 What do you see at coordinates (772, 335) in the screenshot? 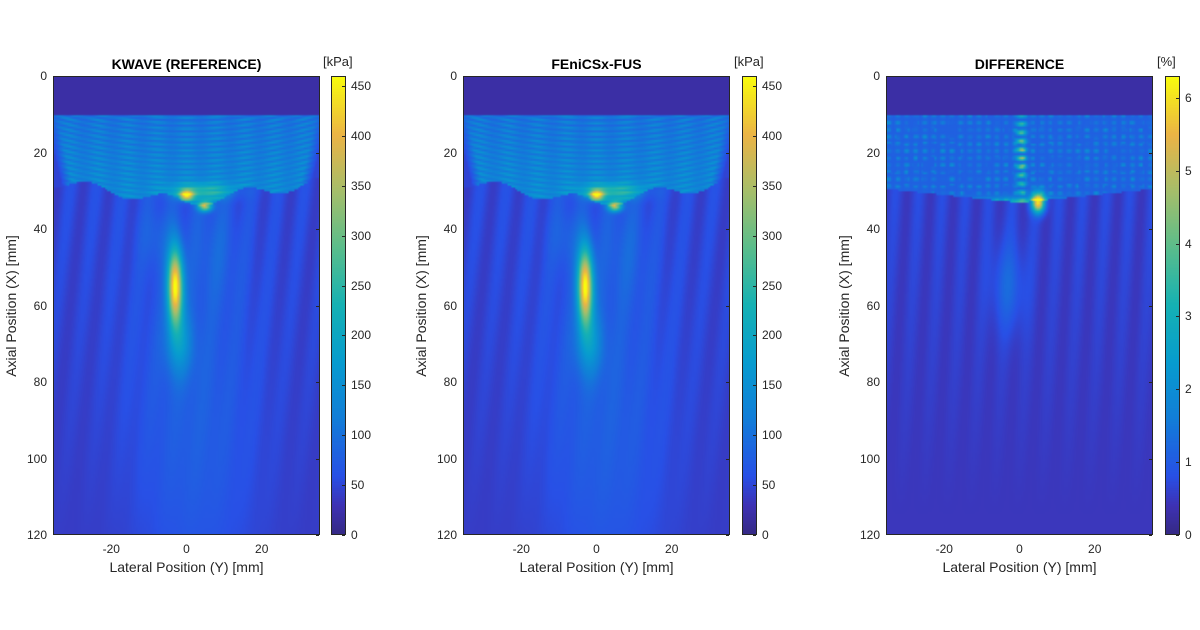
I see `colorbar-tick-label: 200` at bounding box center [772, 335].